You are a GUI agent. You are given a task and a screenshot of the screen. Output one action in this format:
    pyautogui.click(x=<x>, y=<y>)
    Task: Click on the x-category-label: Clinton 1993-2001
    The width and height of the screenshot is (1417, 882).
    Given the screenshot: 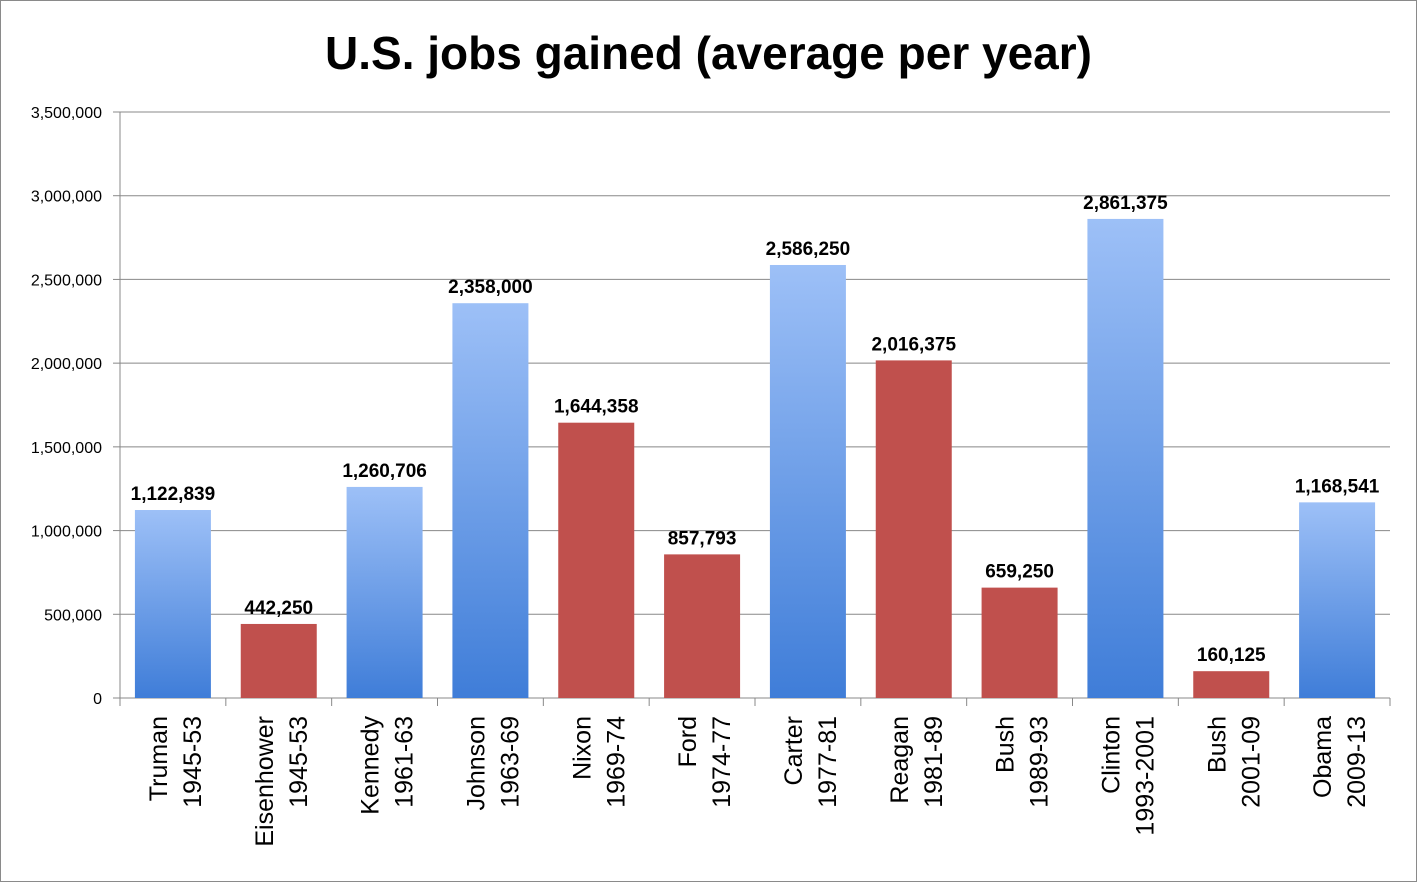 What is the action you would take?
    pyautogui.click(x=1128, y=776)
    